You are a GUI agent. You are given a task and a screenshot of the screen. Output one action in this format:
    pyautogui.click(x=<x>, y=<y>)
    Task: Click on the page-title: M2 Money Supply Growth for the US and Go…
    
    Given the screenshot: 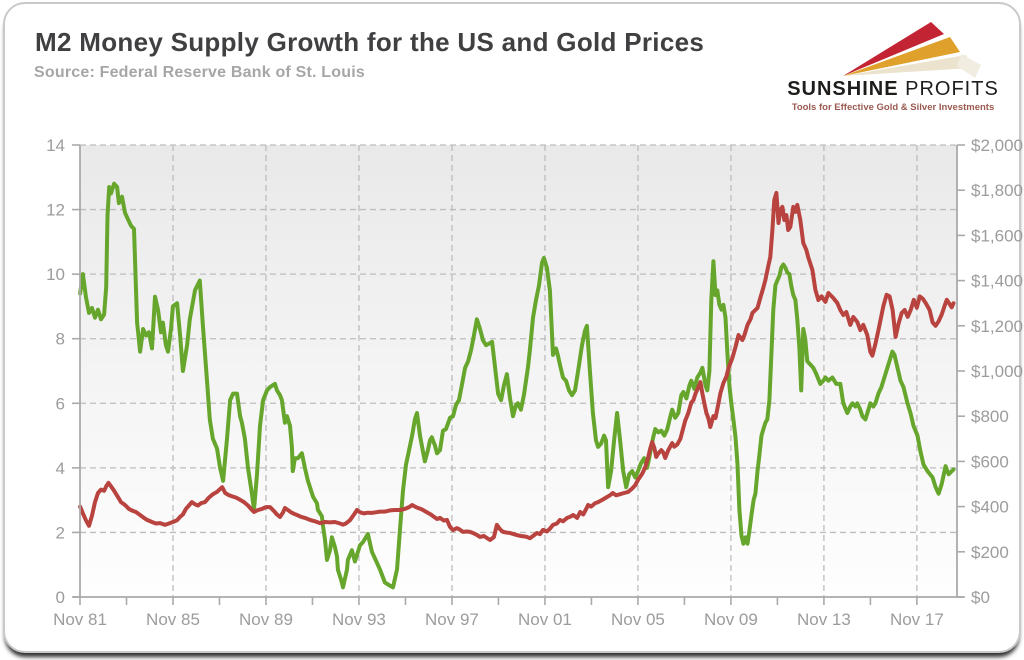 What is the action you would take?
    pyautogui.click(x=370, y=42)
    